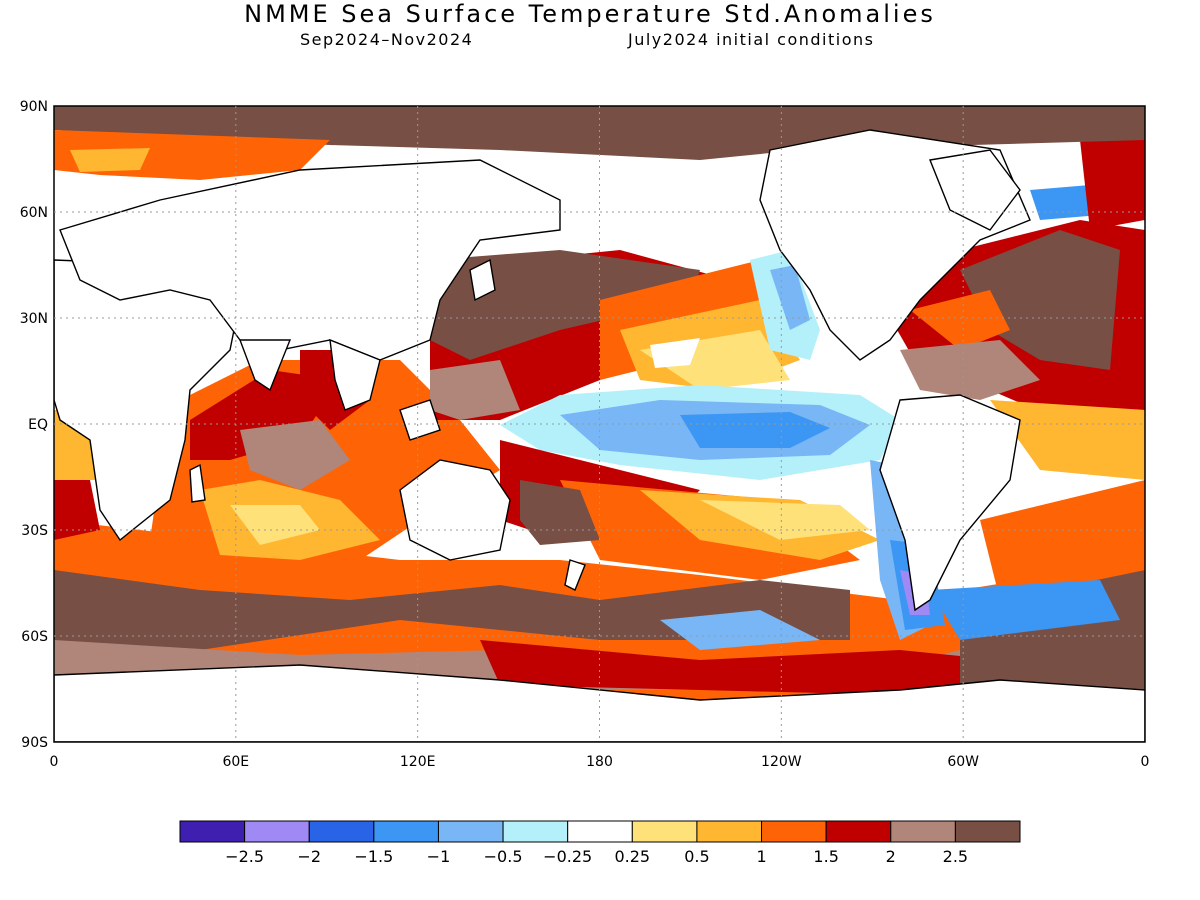 The width and height of the screenshot is (1200, 900). I want to click on lon-tick-label: 60E, so click(235, 762).